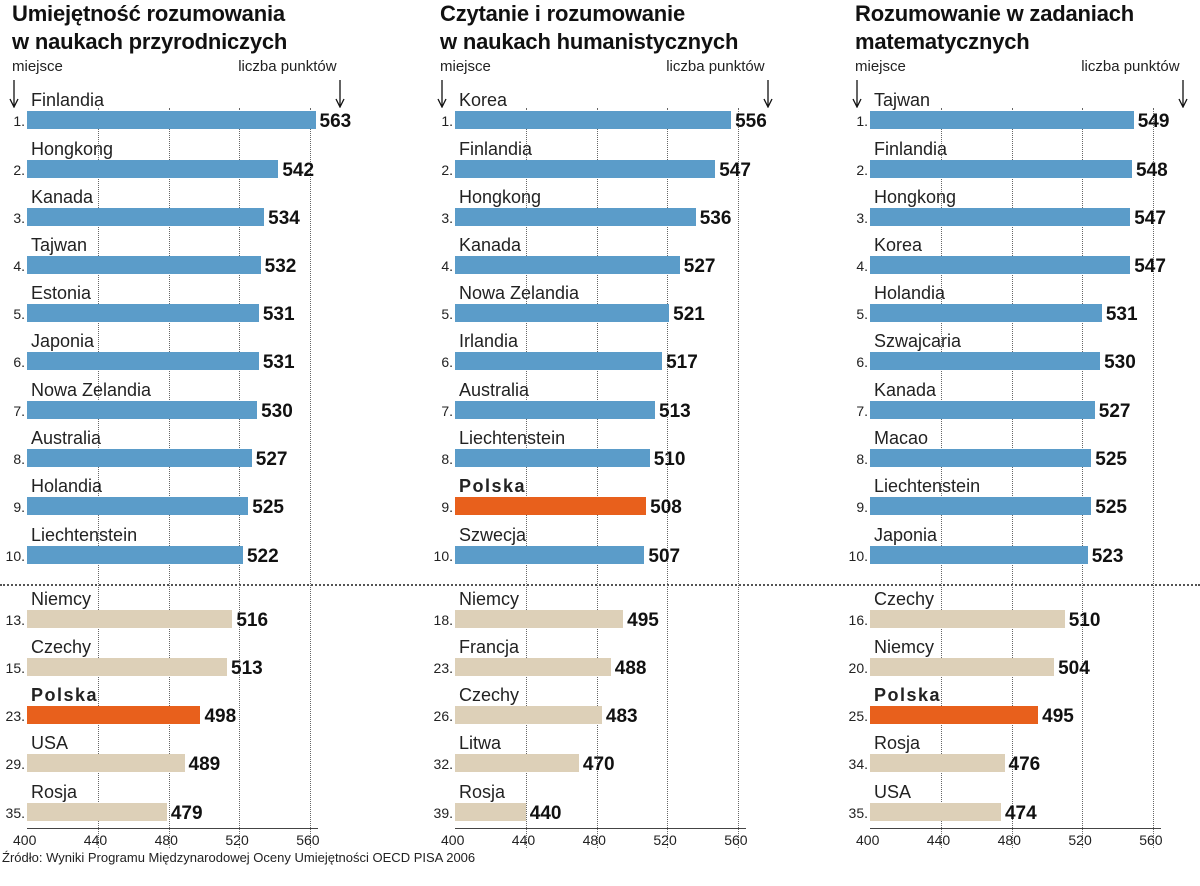  Describe the element at coordinates (898, 245) in the screenshot. I see `country-label: Korea` at that location.